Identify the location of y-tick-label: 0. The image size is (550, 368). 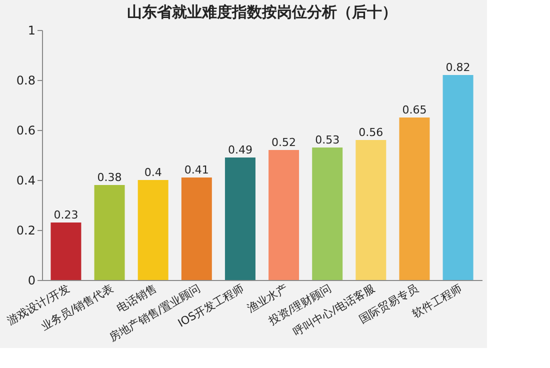
(32, 281).